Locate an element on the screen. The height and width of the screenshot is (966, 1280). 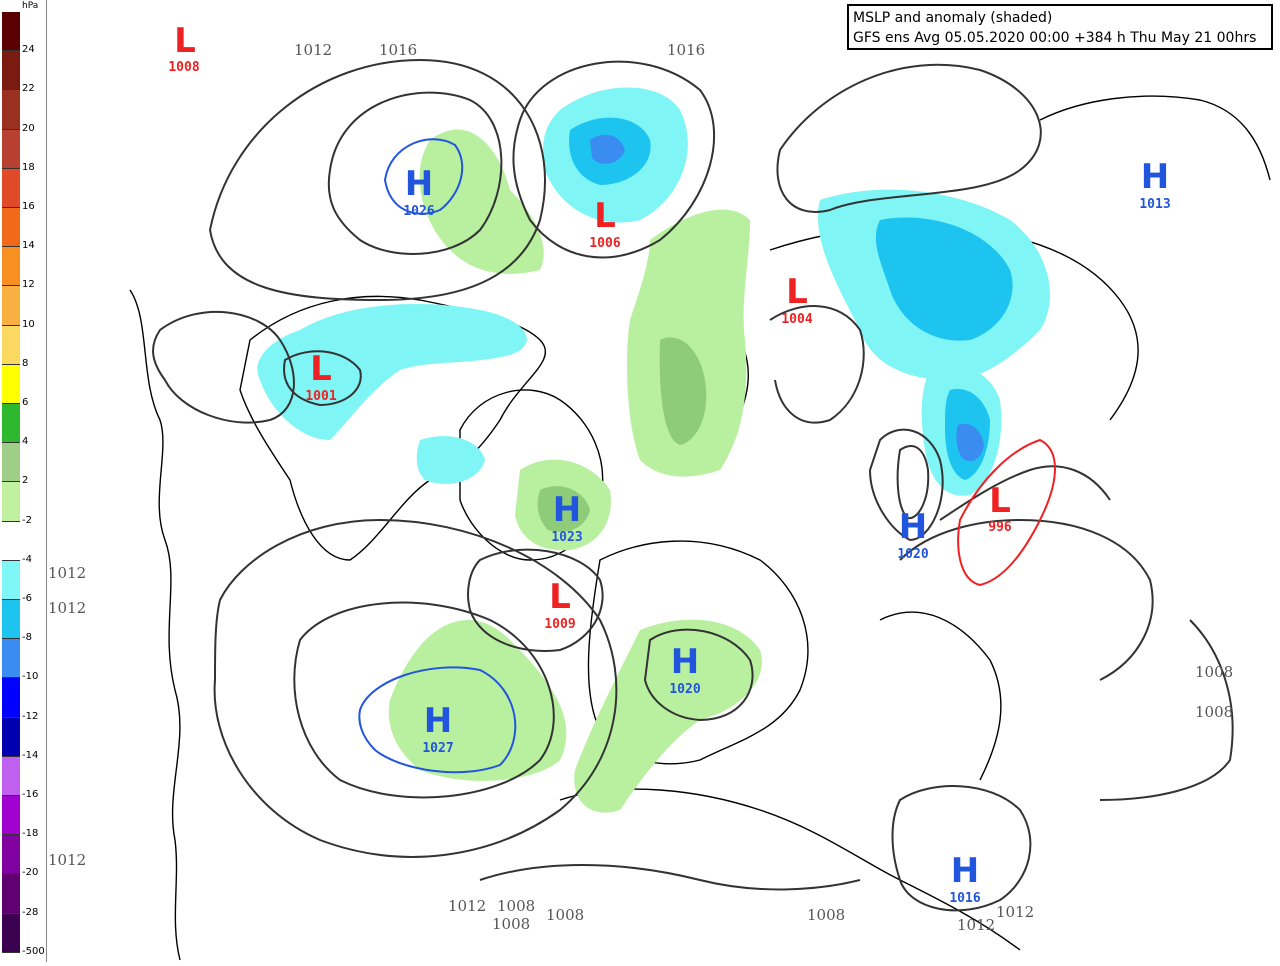
pos-anomaly-greenland-core is located at coordinates (563, 509).